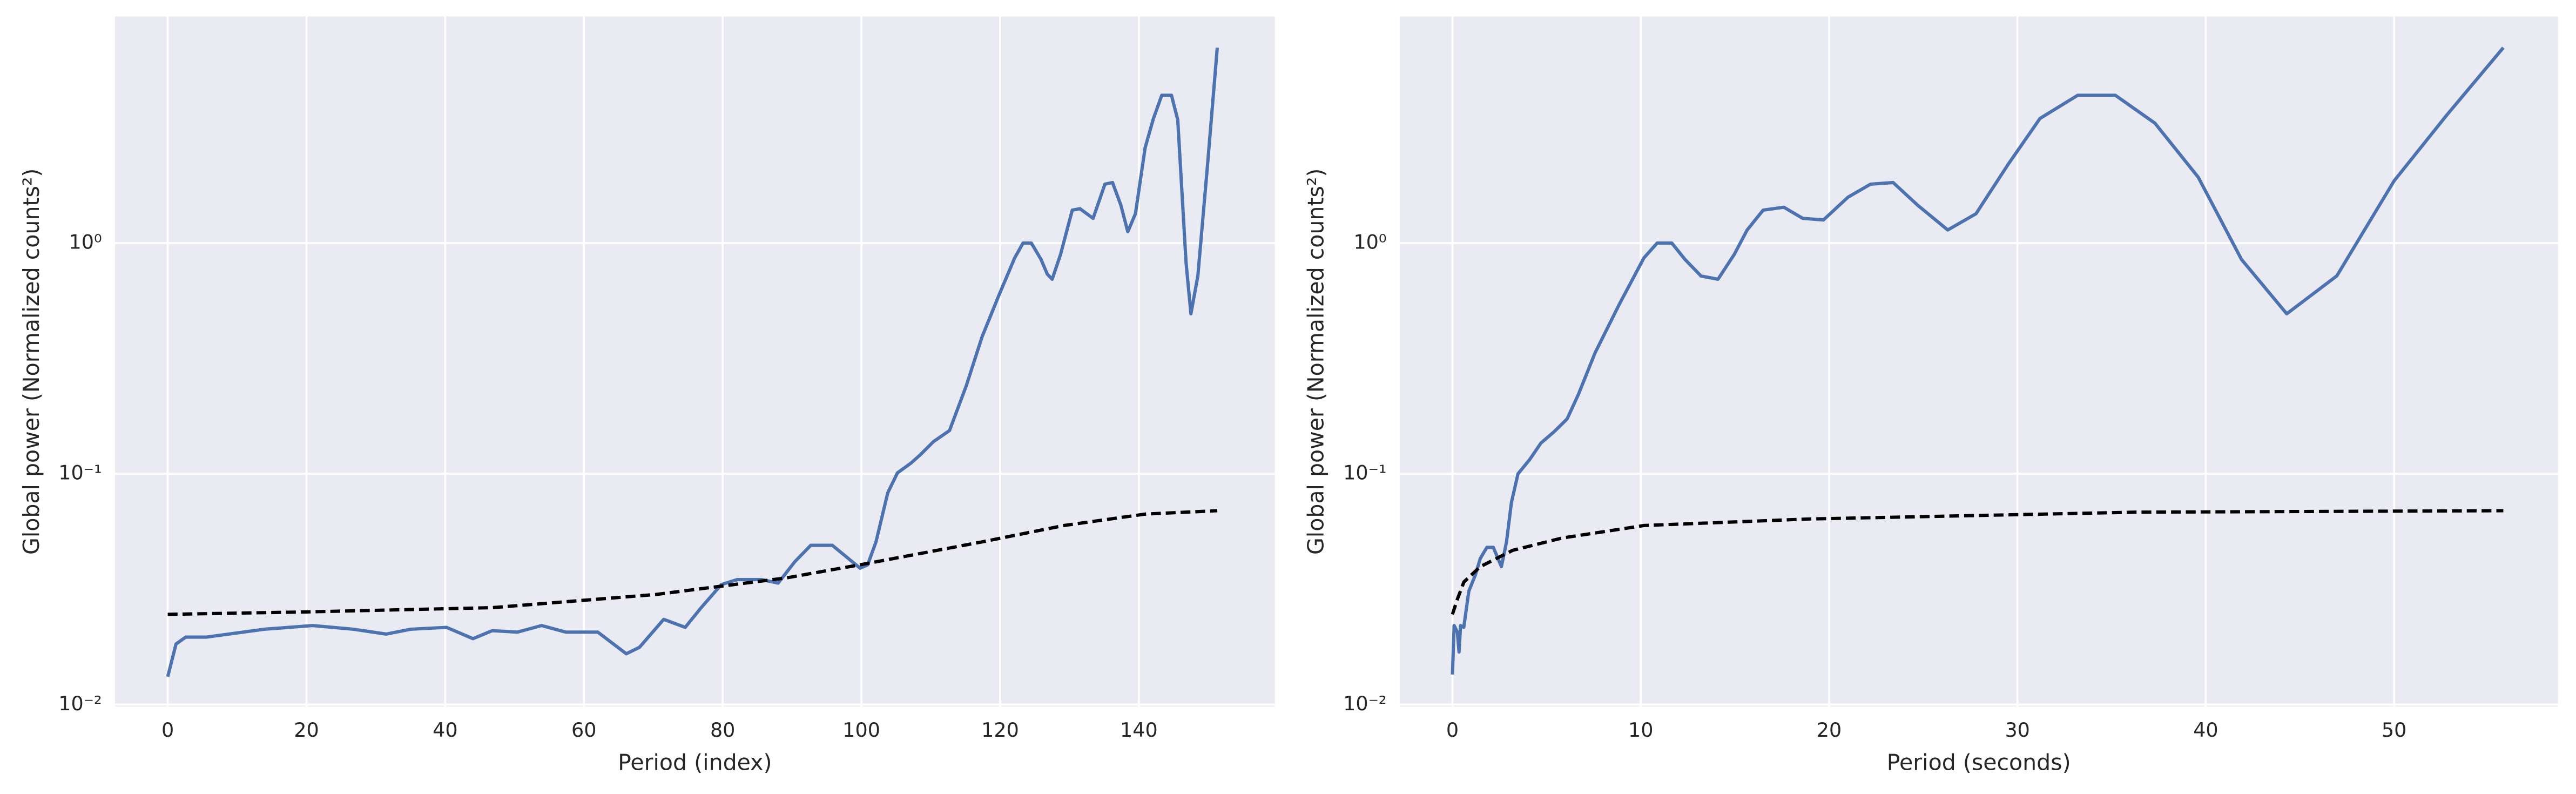  Describe the element at coordinates (1139, 730) in the screenshot. I see `x-tick-label: 140` at that location.